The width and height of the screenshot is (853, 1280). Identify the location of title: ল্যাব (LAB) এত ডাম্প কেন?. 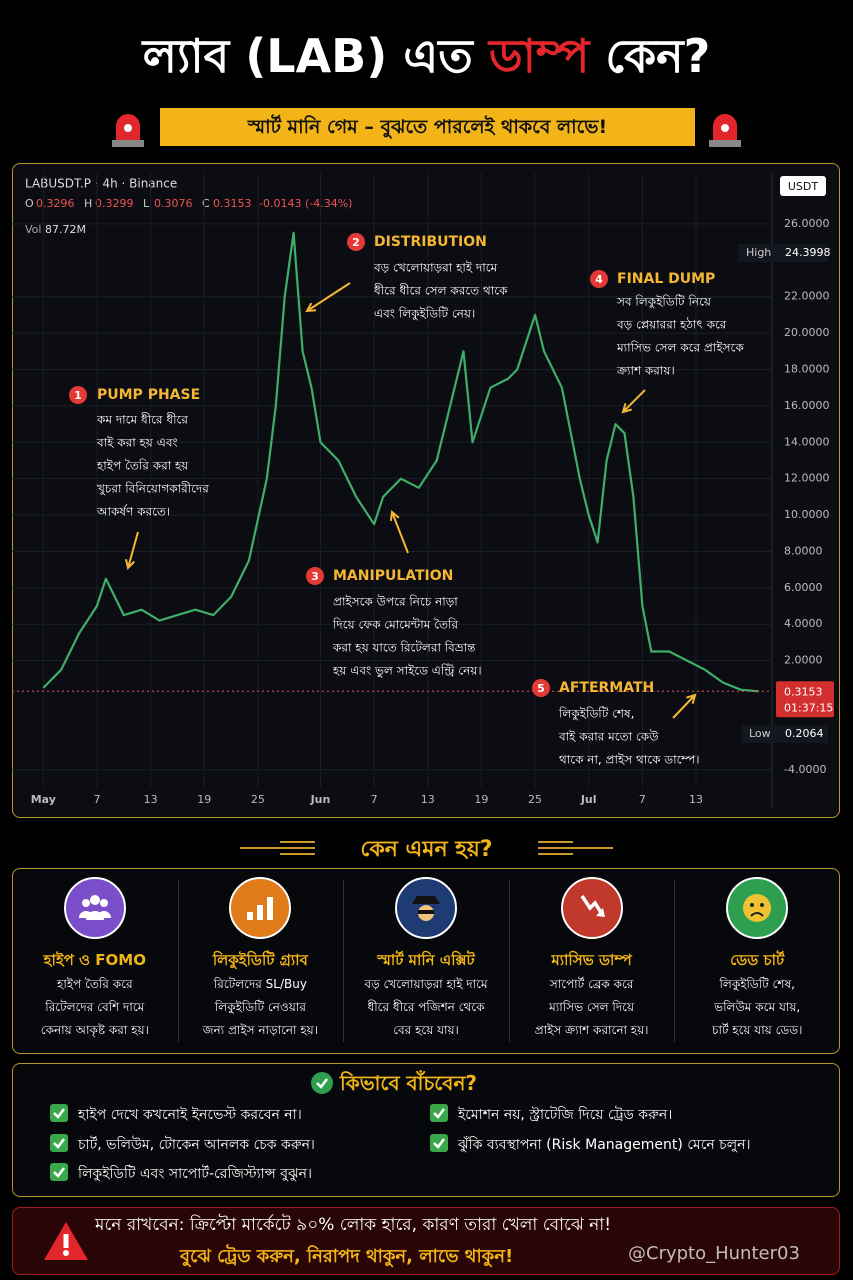
(426, 60).